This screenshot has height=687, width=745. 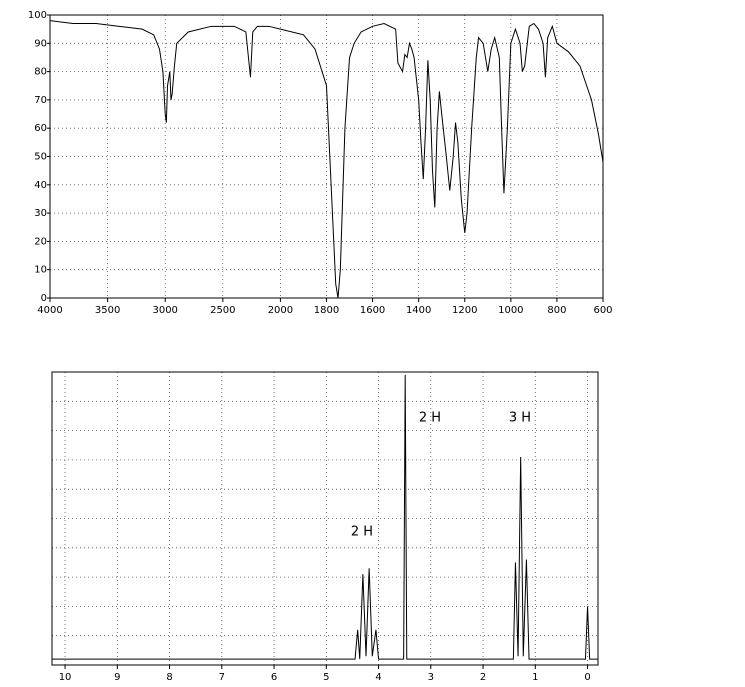 I want to click on y-tick-label: 70, so click(x=40, y=100).